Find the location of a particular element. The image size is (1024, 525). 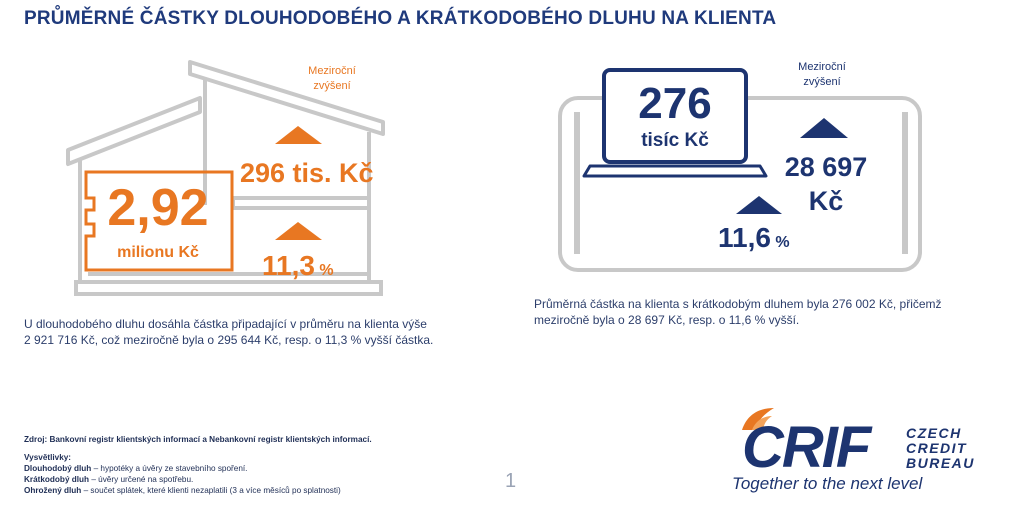

crif-brand-text: CRIF is located at coordinates (806, 447).